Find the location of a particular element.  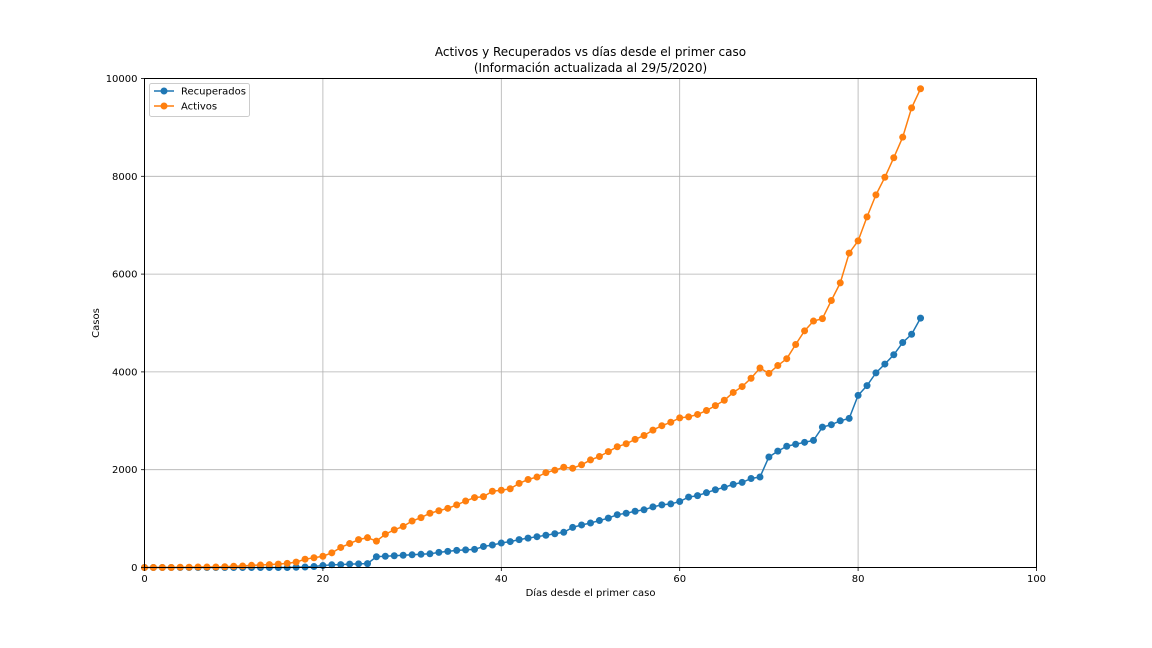

y-tick-label-8000: 8000 is located at coordinates (124, 177).